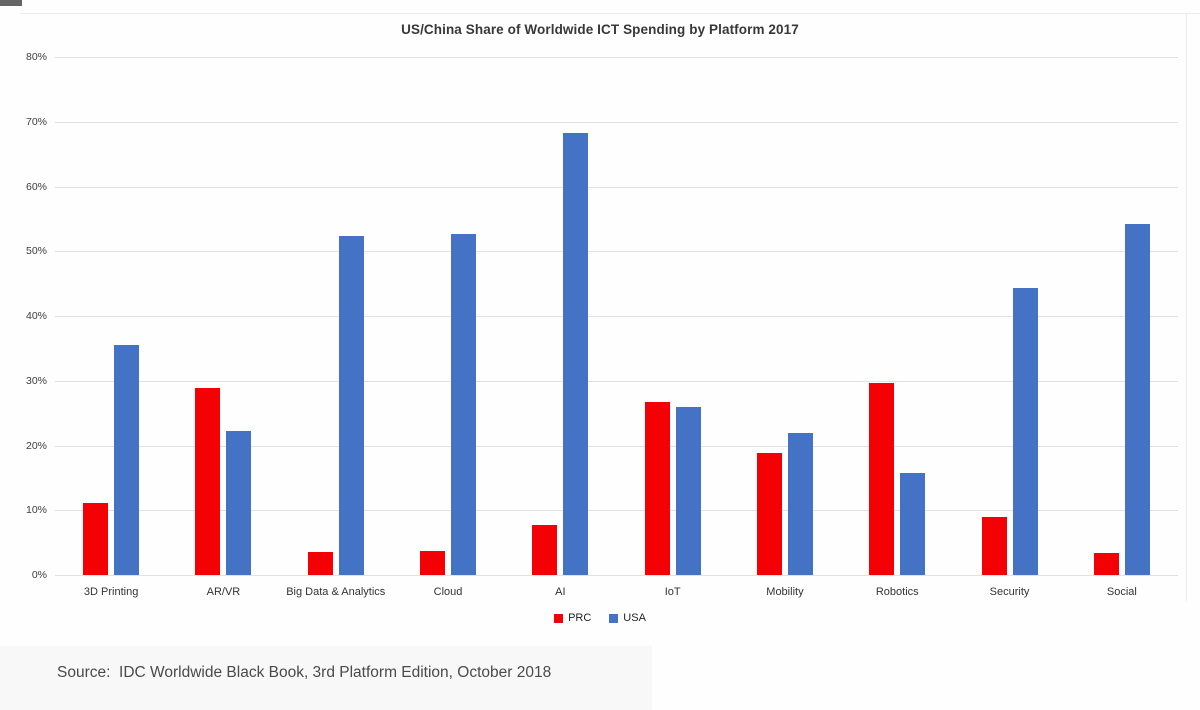 The image size is (1200, 710). What do you see at coordinates (600, 618) in the screenshot?
I see `chart-legend: PRC USA` at bounding box center [600, 618].